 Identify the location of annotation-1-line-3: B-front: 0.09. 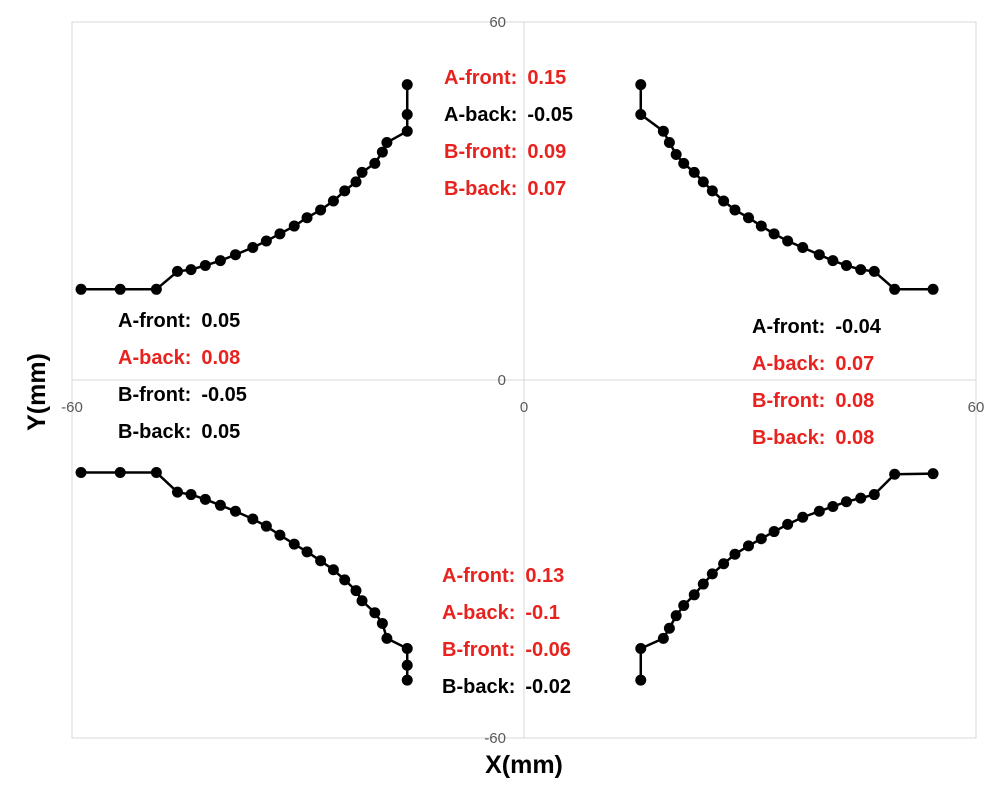
(505, 152).